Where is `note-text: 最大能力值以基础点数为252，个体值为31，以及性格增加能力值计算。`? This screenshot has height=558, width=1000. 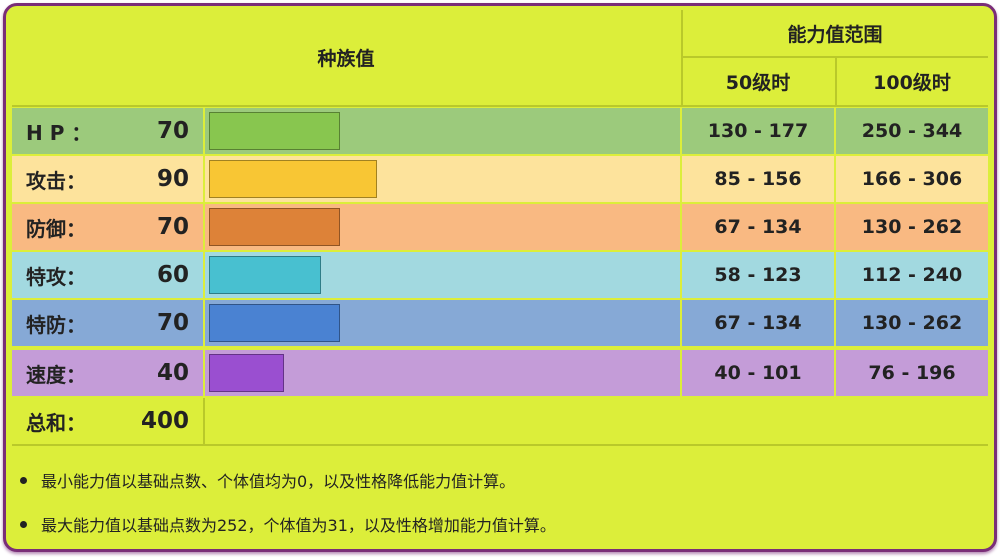 note-text: 最大能力值以基础点数为252，个体值为31，以及性格增加能力值计算。 is located at coordinates (298, 525).